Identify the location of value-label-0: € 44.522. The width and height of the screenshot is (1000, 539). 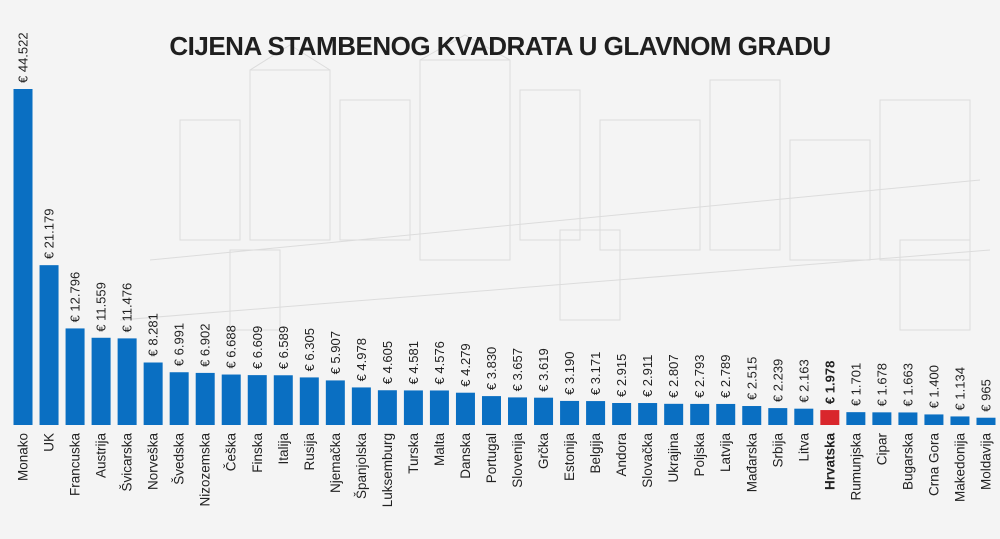
(23, 57).